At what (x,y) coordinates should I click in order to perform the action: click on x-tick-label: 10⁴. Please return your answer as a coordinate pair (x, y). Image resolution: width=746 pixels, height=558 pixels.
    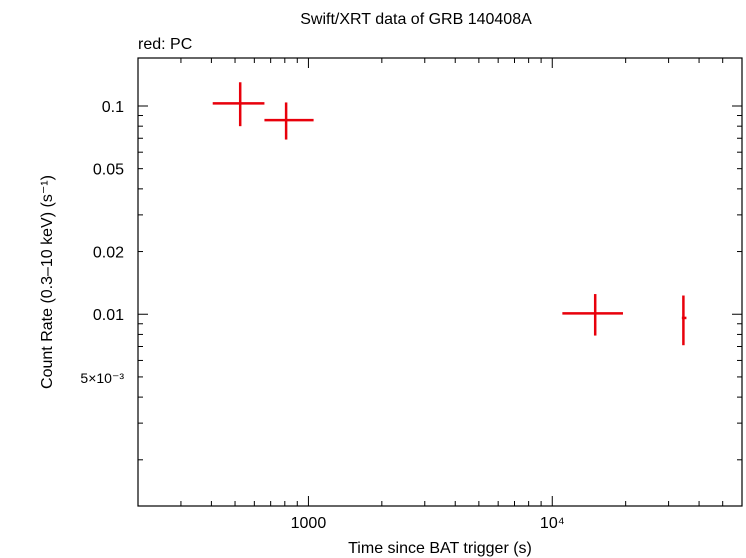
    Looking at the image, I should click on (552, 523).